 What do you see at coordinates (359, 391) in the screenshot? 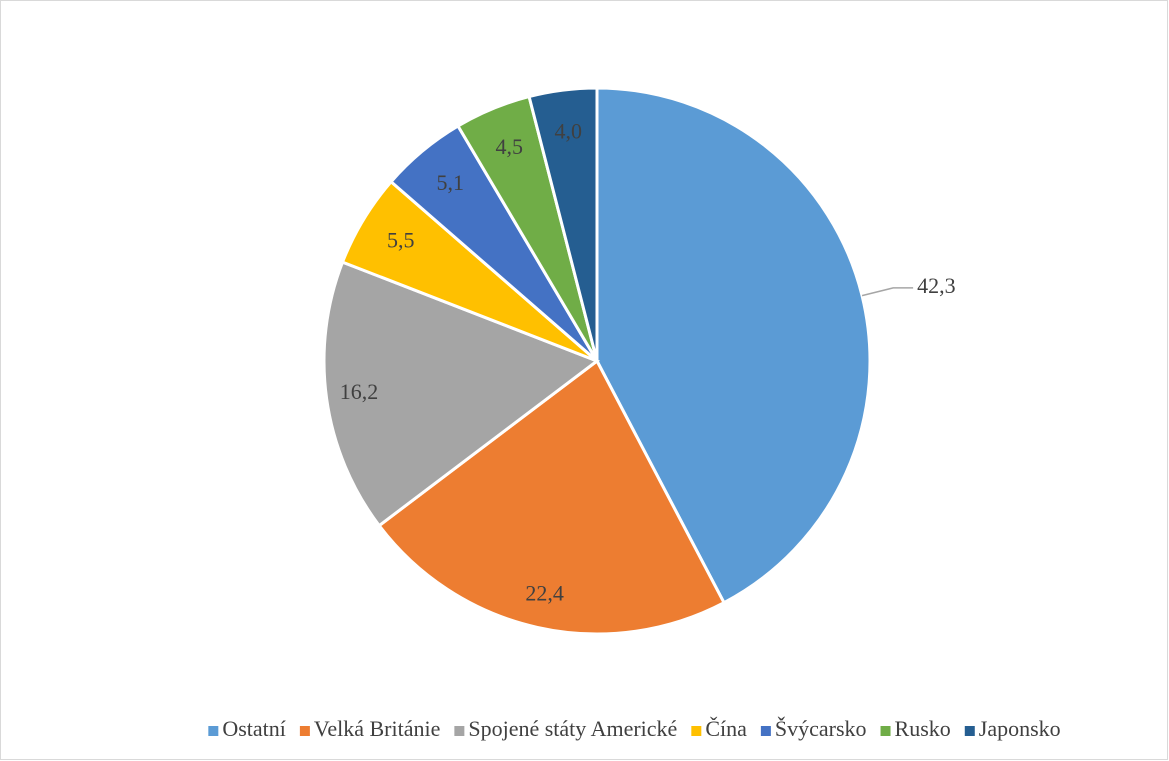
I see `data-label: 16,2` at bounding box center [359, 391].